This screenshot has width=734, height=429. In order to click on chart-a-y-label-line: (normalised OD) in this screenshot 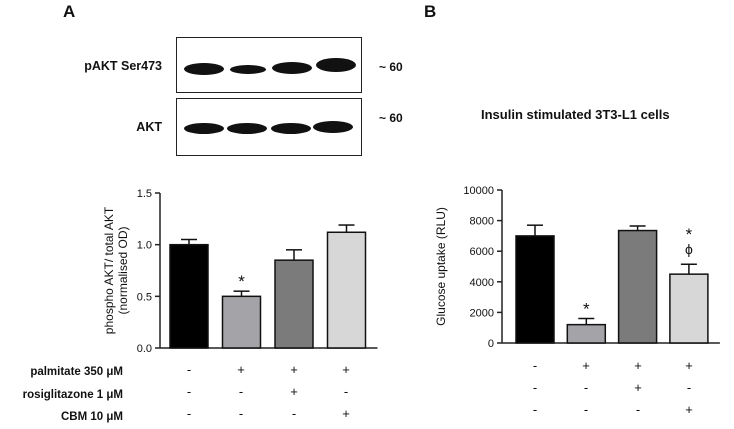, I will do `click(123, 270)`.